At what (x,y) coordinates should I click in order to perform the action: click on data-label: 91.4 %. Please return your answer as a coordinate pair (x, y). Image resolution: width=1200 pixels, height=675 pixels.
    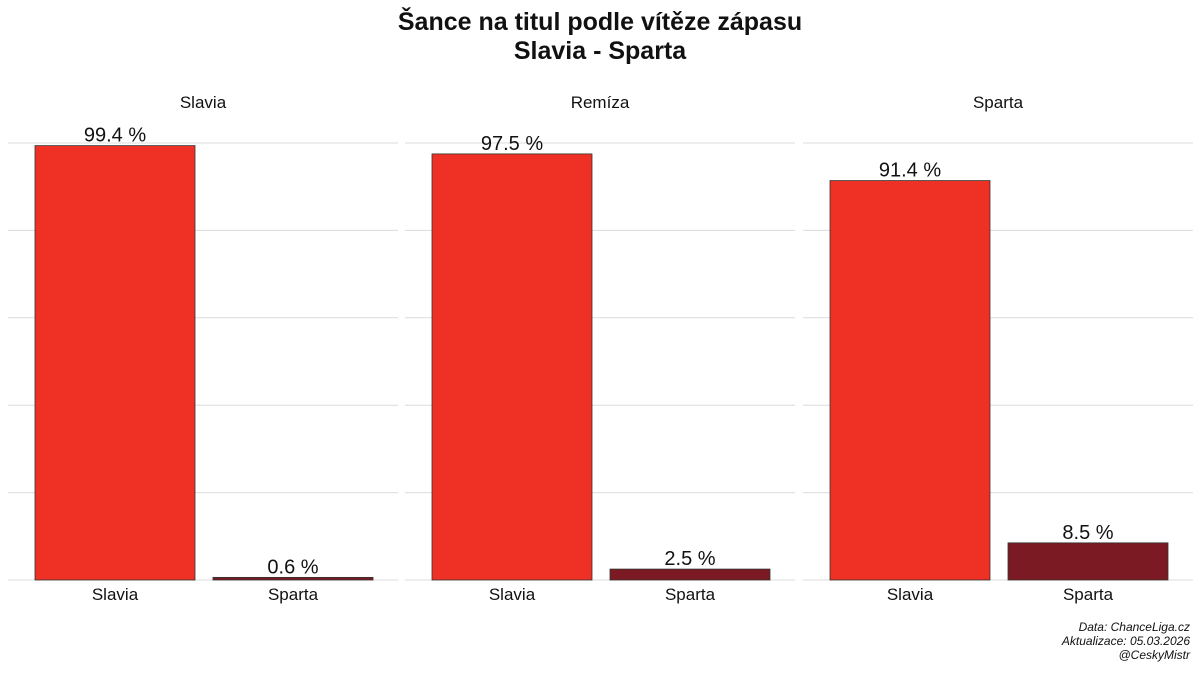
    Looking at the image, I should click on (910, 171).